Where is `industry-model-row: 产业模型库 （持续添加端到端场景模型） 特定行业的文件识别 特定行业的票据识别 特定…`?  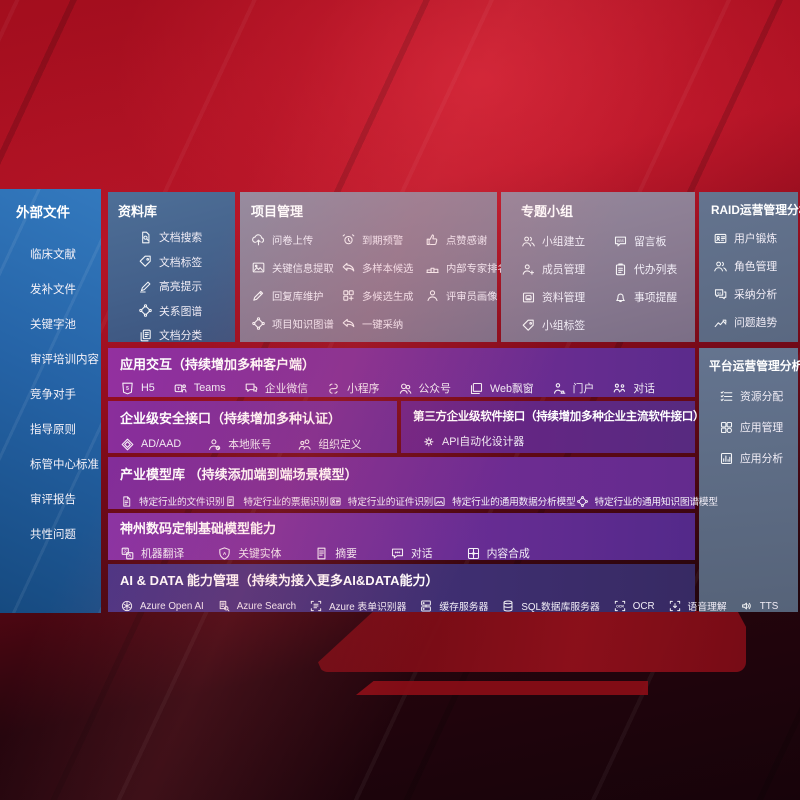
industry-model-row: 产业模型库 （持续添加端到端场景模型） 特定行业的文件识别 特定行业的票据识别 特定… is located at coordinates (413, 483).